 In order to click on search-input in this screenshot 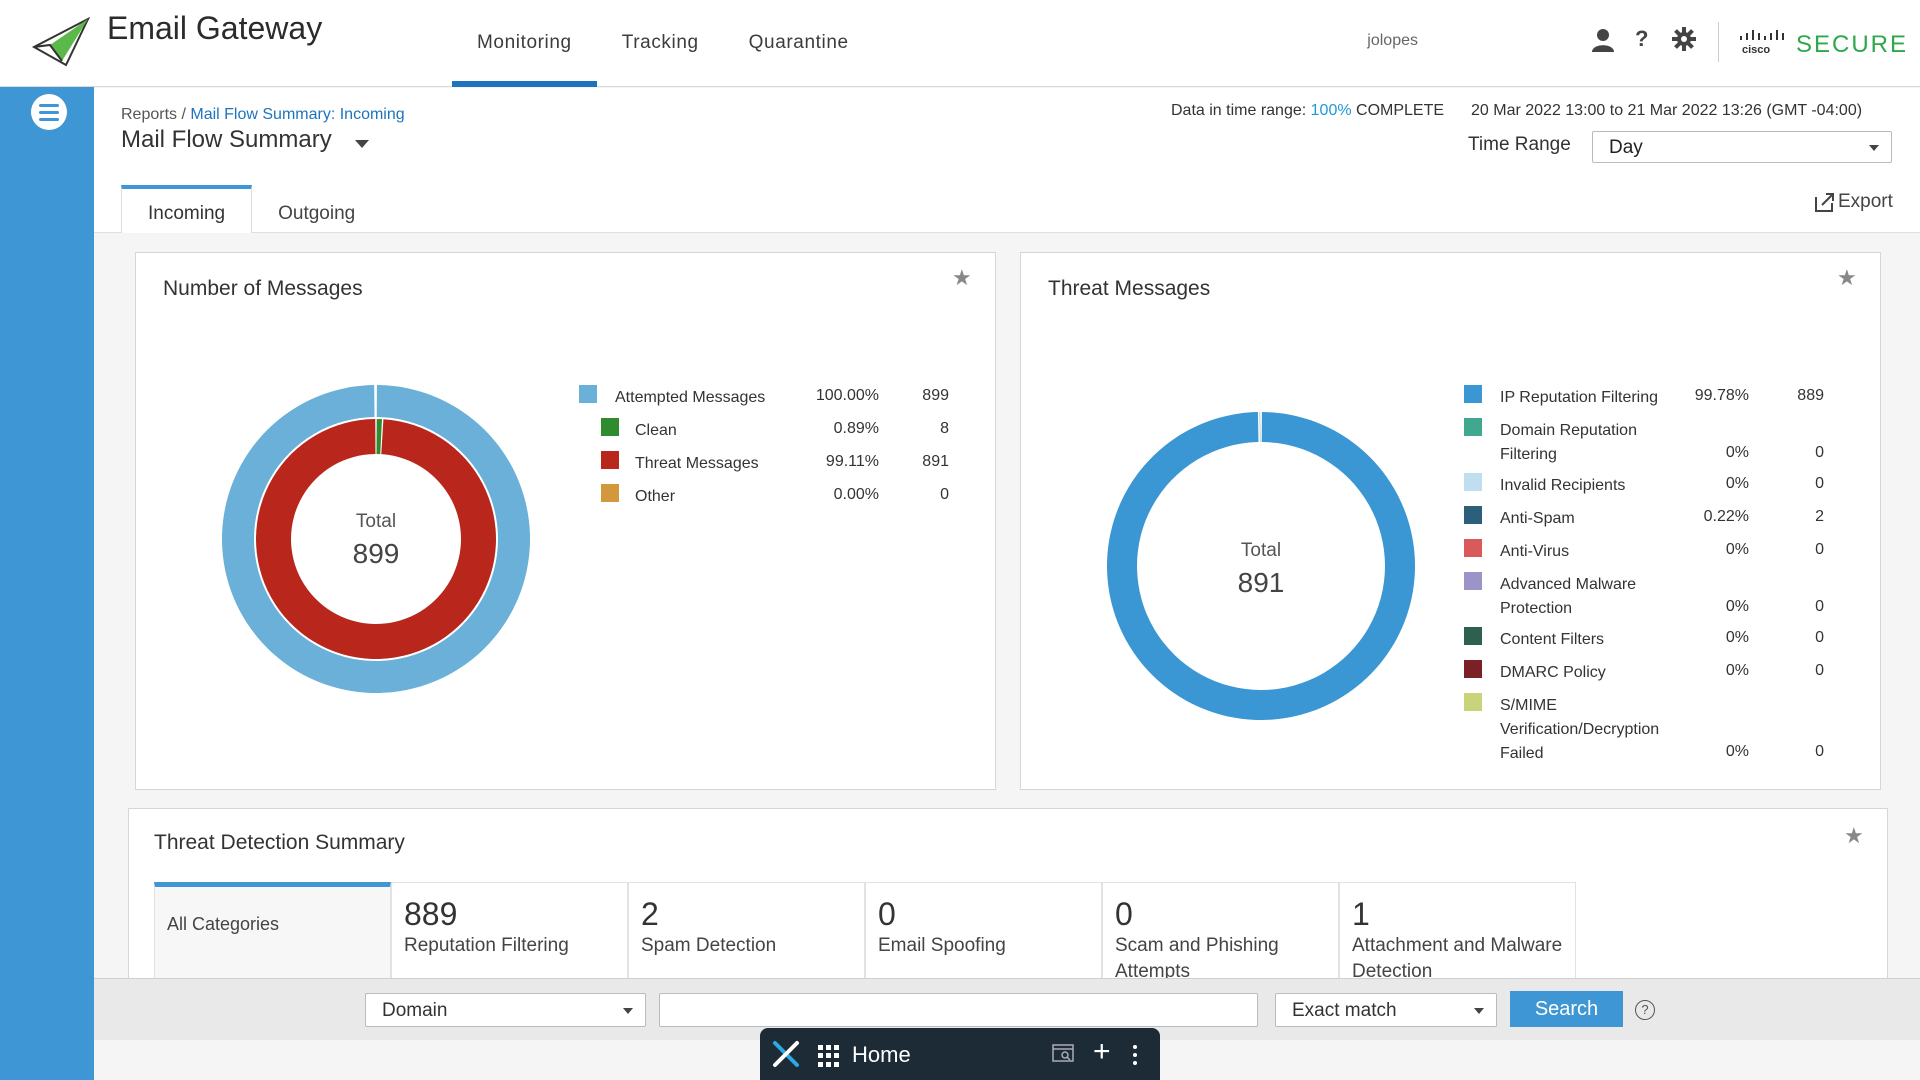, I will do `click(958, 1010)`.